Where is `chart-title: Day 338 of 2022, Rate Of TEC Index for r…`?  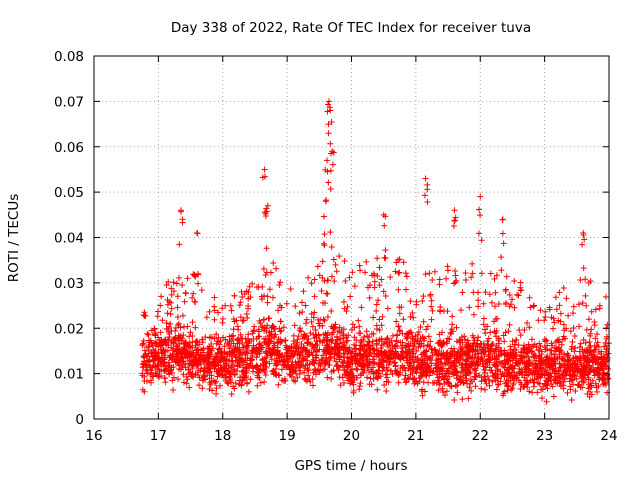
chart-title: Day 338 of 2022, Rate Of TEC Index for r… is located at coordinates (351, 28).